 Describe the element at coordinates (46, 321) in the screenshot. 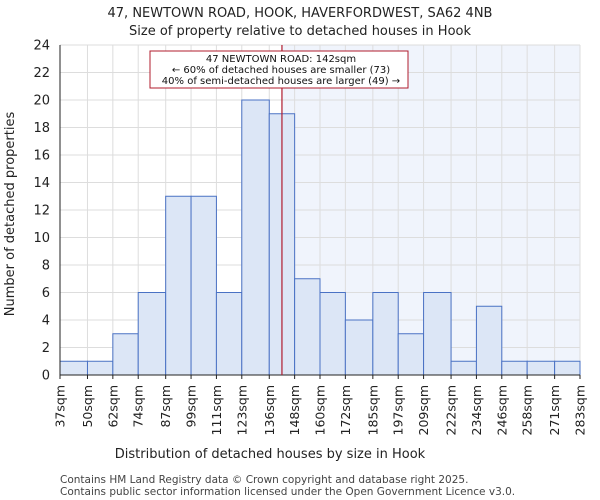

I see `y-tick-label: 4` at that location.